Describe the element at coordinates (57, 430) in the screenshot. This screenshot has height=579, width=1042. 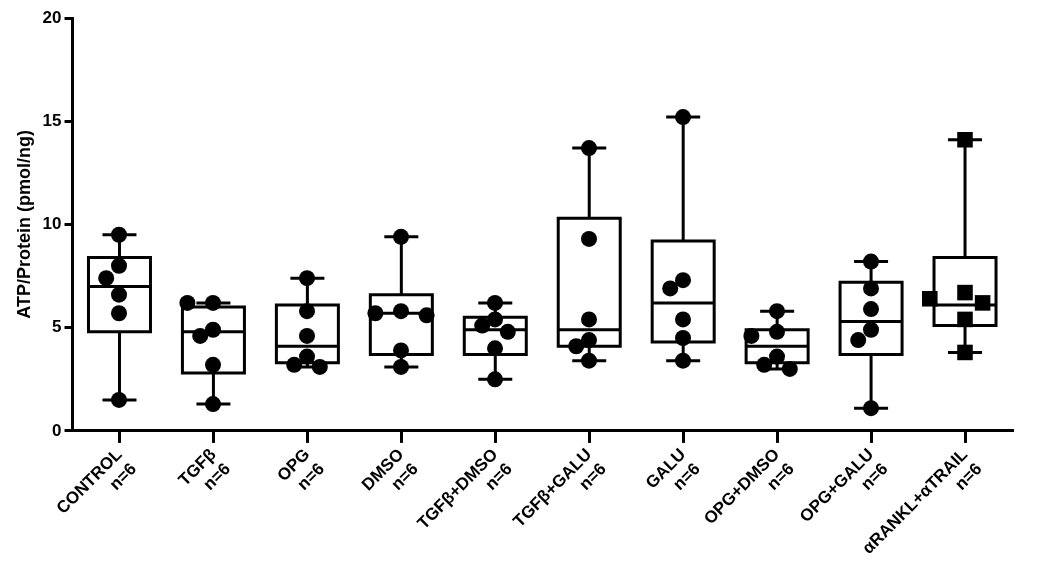
I see `y-tick-label: 0` at that location.